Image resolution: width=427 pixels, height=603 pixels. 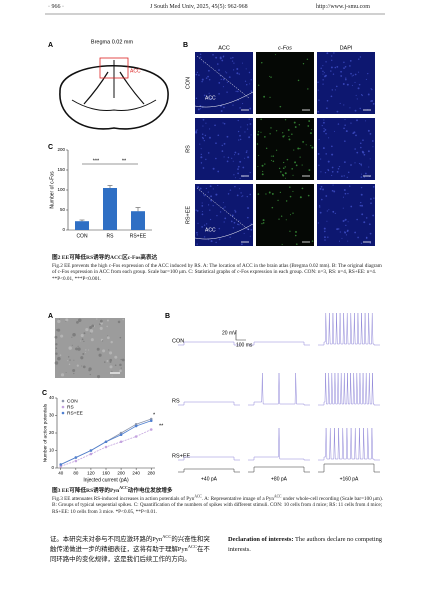 What do you see at coordinates (130, 554) in the screenshot?
I see `t: 在不同环路中的变化规律，这是我们后续工作的方向。` at bounding box center [130, 554].